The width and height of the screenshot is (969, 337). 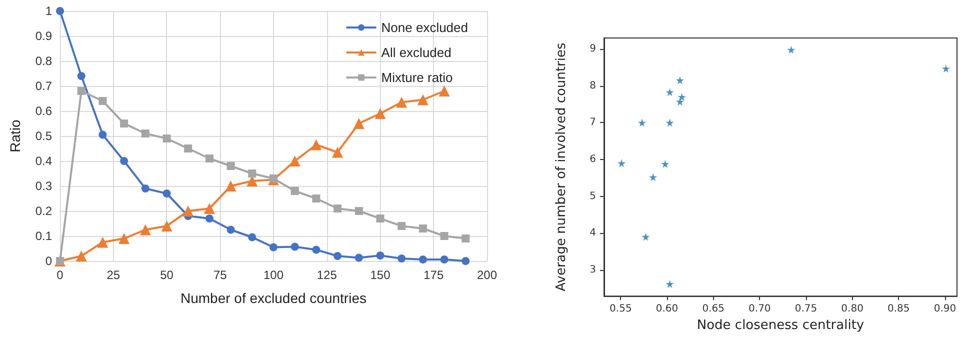 I want to click on x-tick-label: 200, so click(x=487, y=275).